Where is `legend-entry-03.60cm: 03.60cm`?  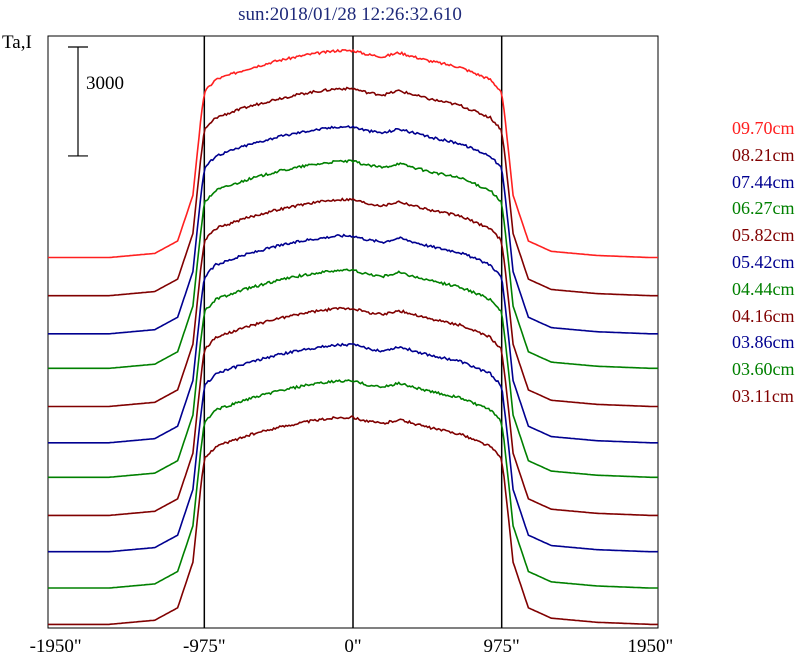
legend-entry-03.60cm: 03.60cm is located at coordinates (763, 369).